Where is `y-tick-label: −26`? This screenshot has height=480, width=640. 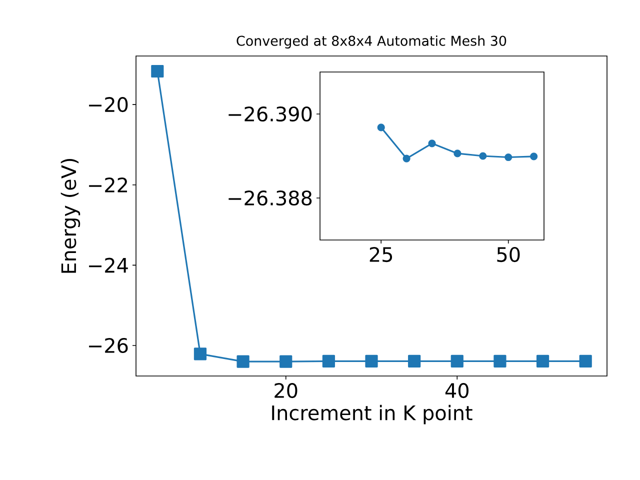
y-tick-label: −26 is located at coordinates (108, 346).